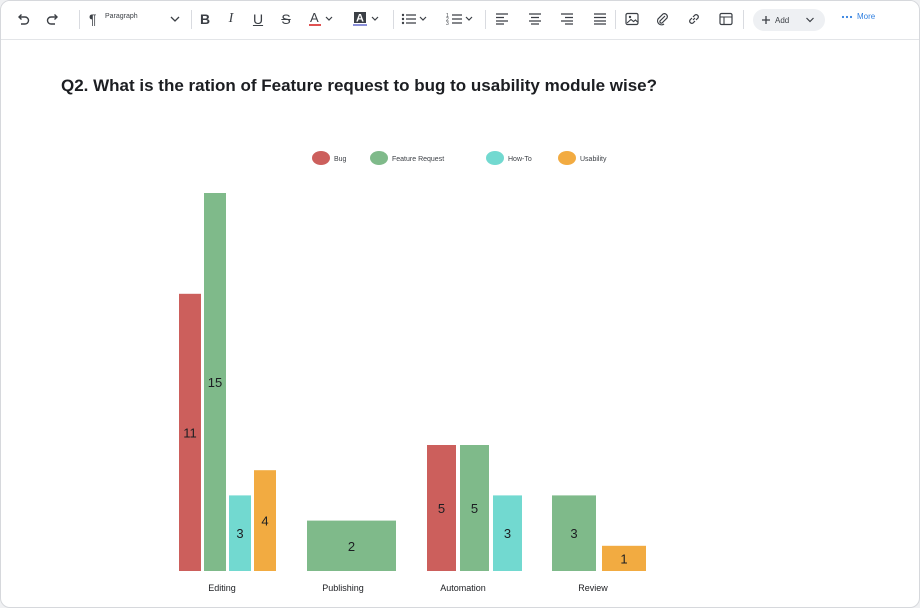 This screenshot has width=920, height=608. What do you see at coordinates (662, 19) in the screenshot?
I see `attachment-icon` at bounding box center [662, 19].